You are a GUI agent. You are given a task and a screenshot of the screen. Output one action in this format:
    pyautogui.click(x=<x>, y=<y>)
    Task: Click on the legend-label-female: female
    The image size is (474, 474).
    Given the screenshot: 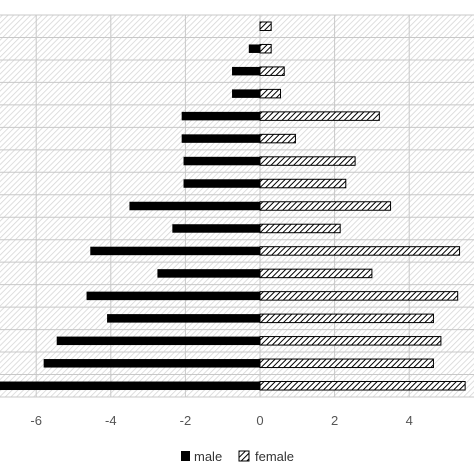 What is the action you would take?
    pyautogui.click(x=274, y=456)
    